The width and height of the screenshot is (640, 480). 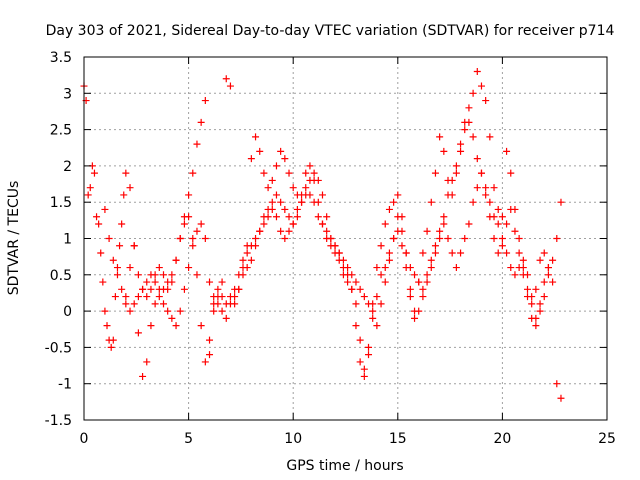 I want to click on y-tick-label: 1, so click(x=67, y=240).